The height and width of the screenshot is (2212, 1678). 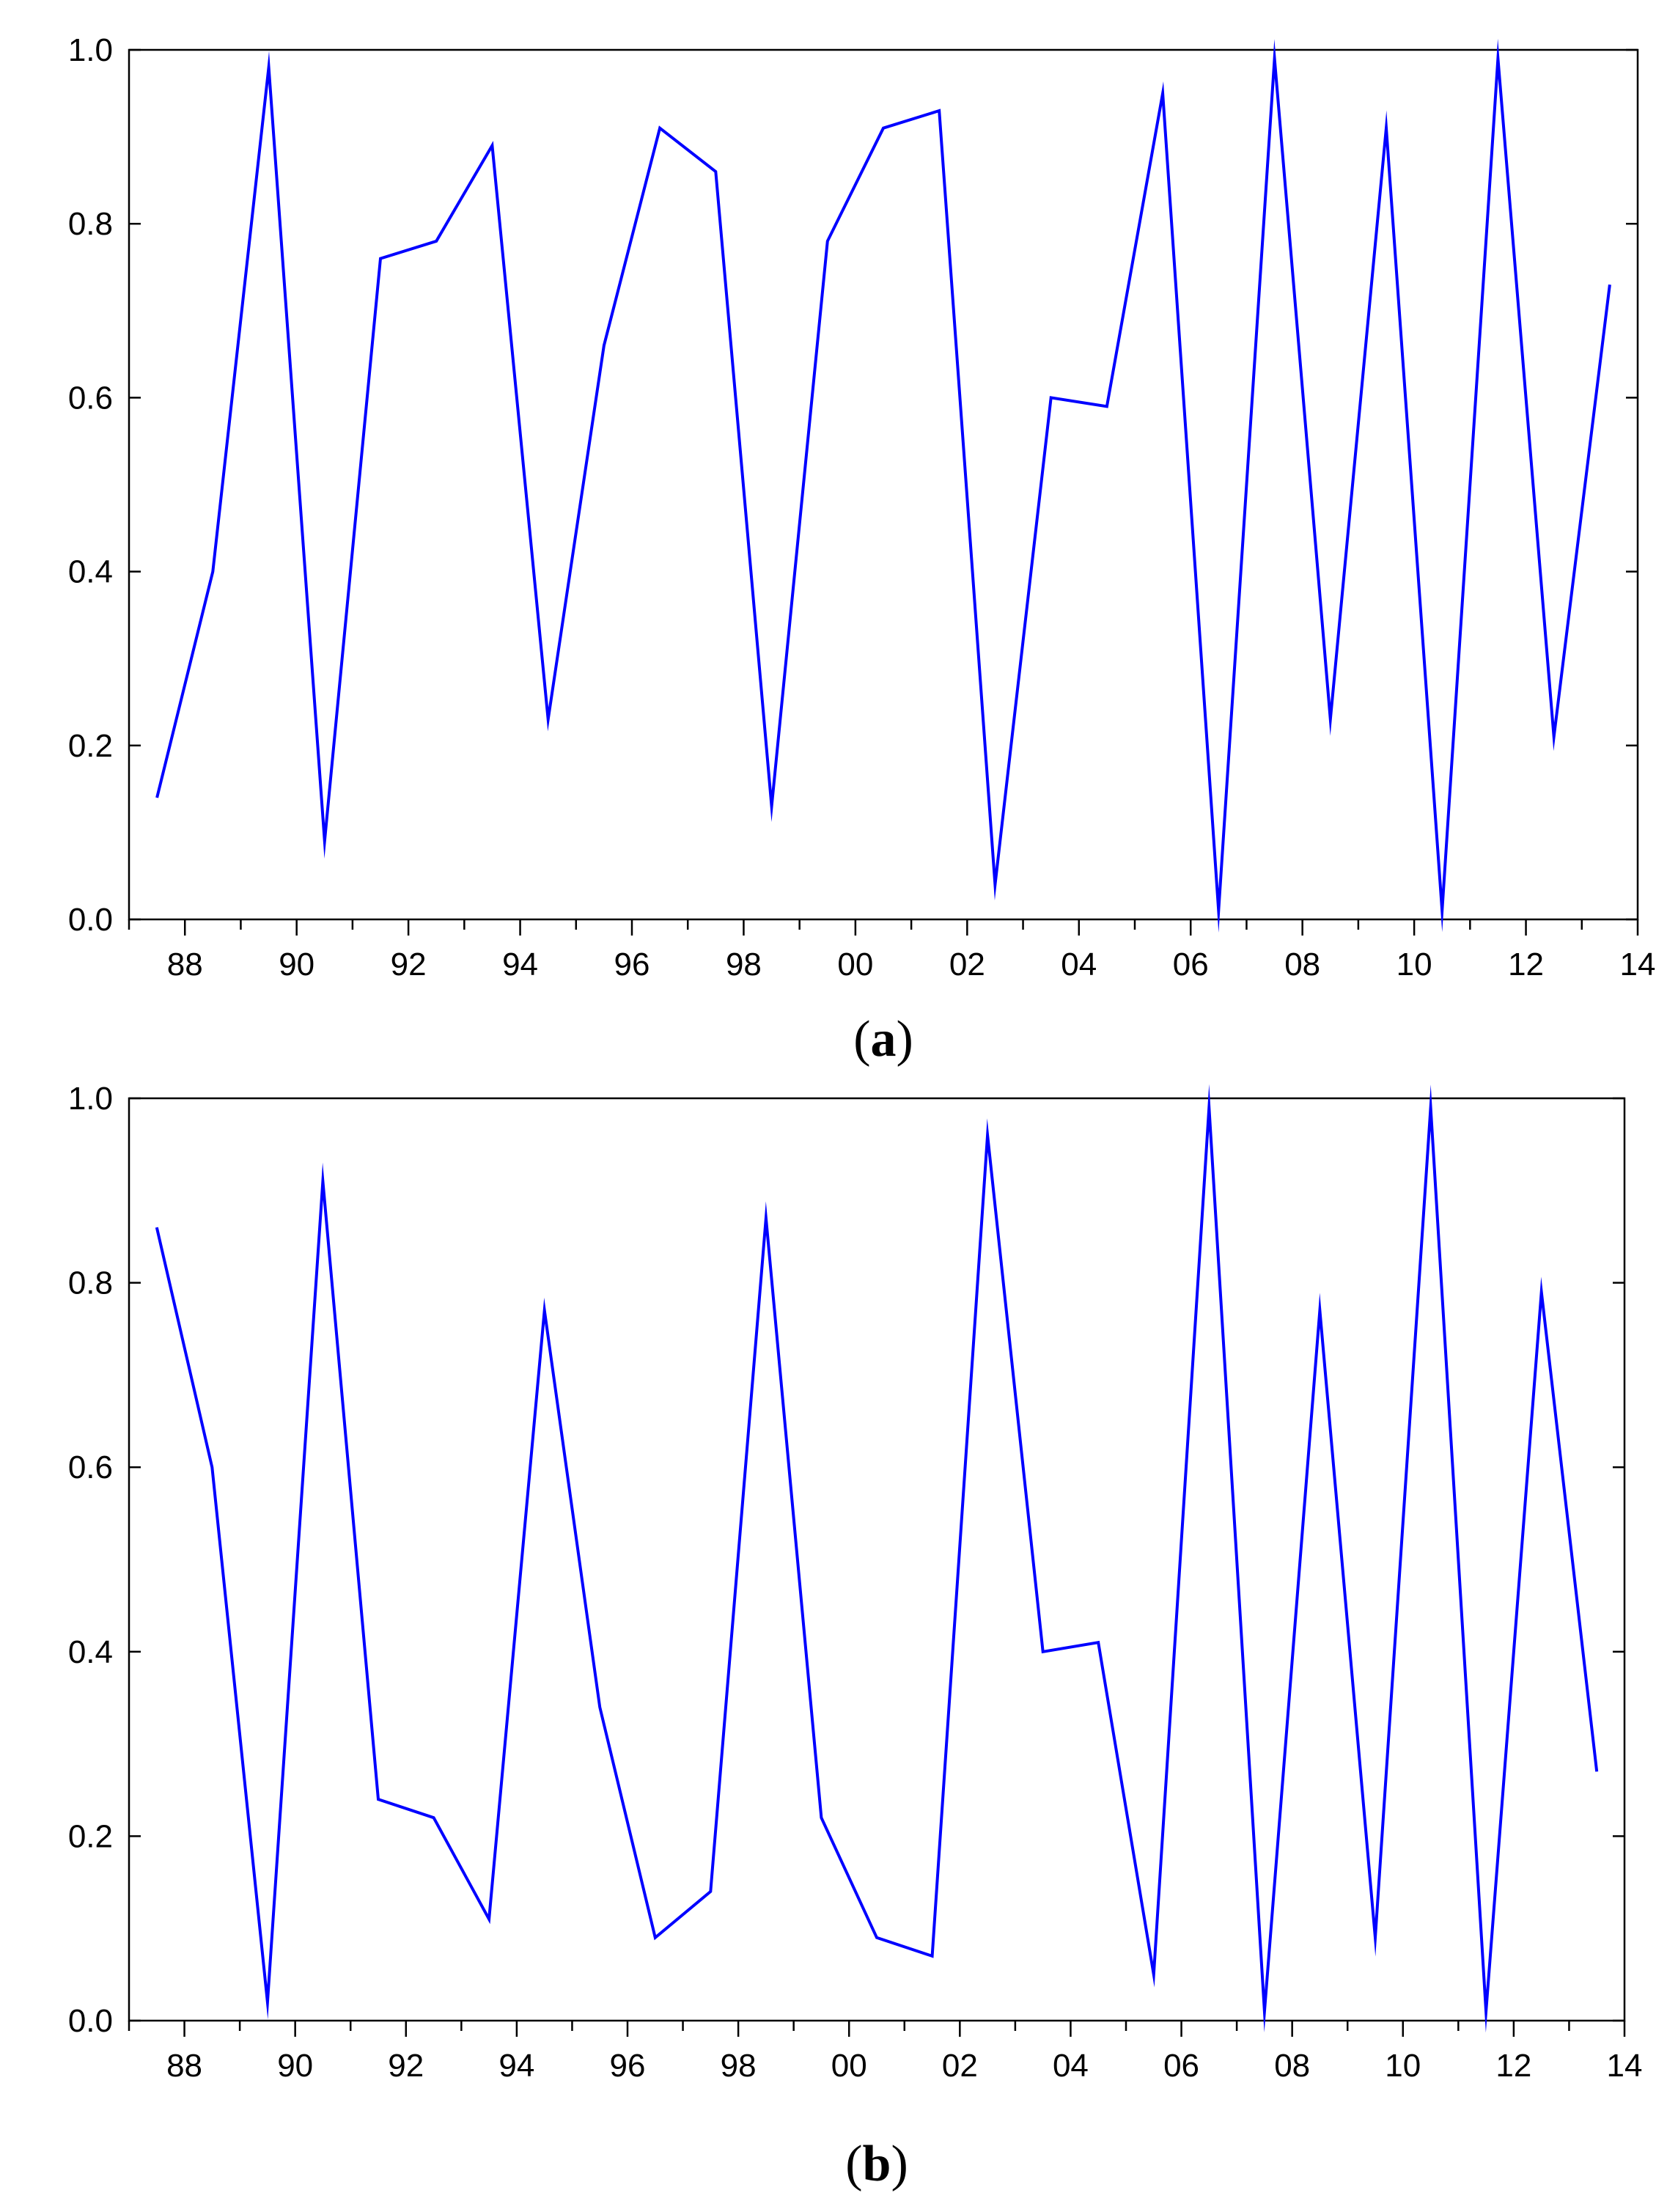 I want to click on panel-caption: (a), so click(x=883, y=1039).